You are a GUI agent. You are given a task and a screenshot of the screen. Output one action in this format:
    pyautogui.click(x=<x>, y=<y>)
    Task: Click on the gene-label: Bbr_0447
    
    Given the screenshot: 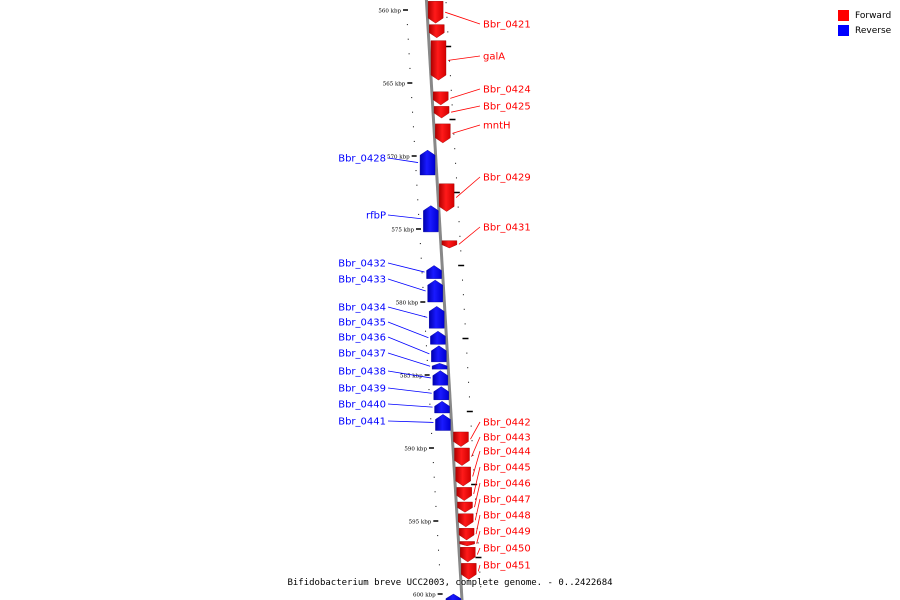 What is the action you would take?
    pyautogui.click(x=507, y=500)
    